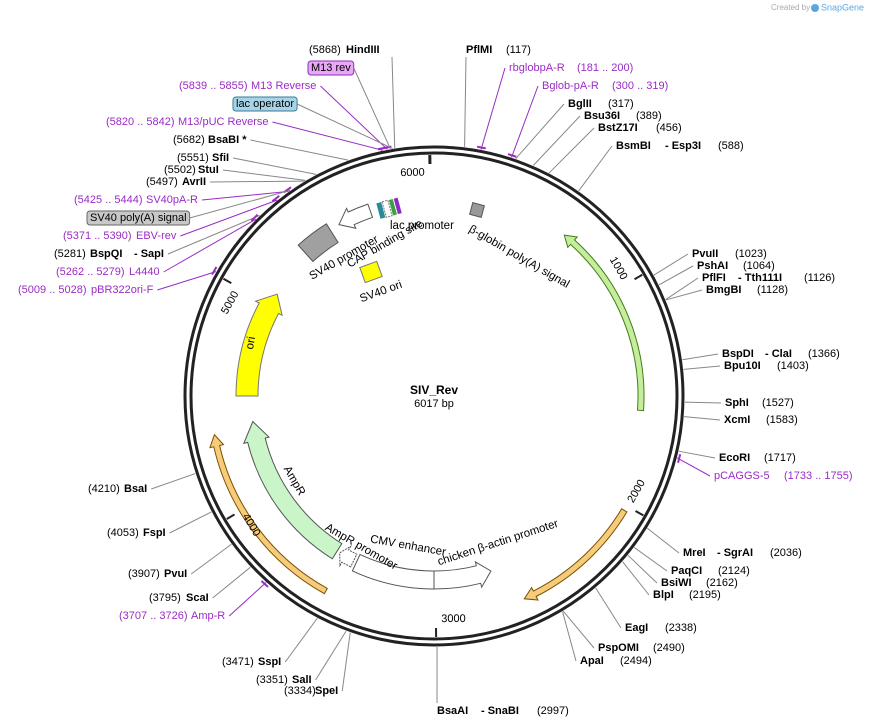 The height and width of the screenshot is (728, 869). What do you see at coordinates (712, 266) in the screenshot?
I see `enzyme-name: PshAI` at bounding box center [712, 266].